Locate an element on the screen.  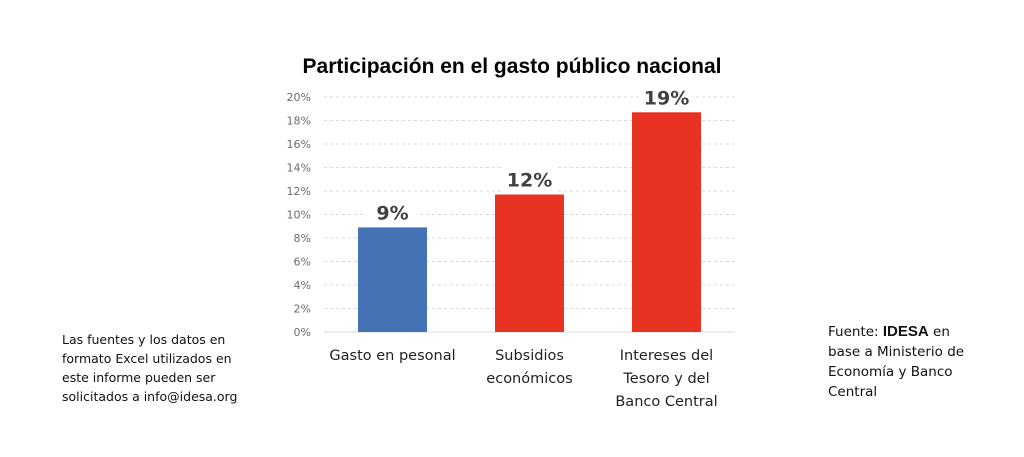
data-label: 19% is located at coordinates (666, 98).